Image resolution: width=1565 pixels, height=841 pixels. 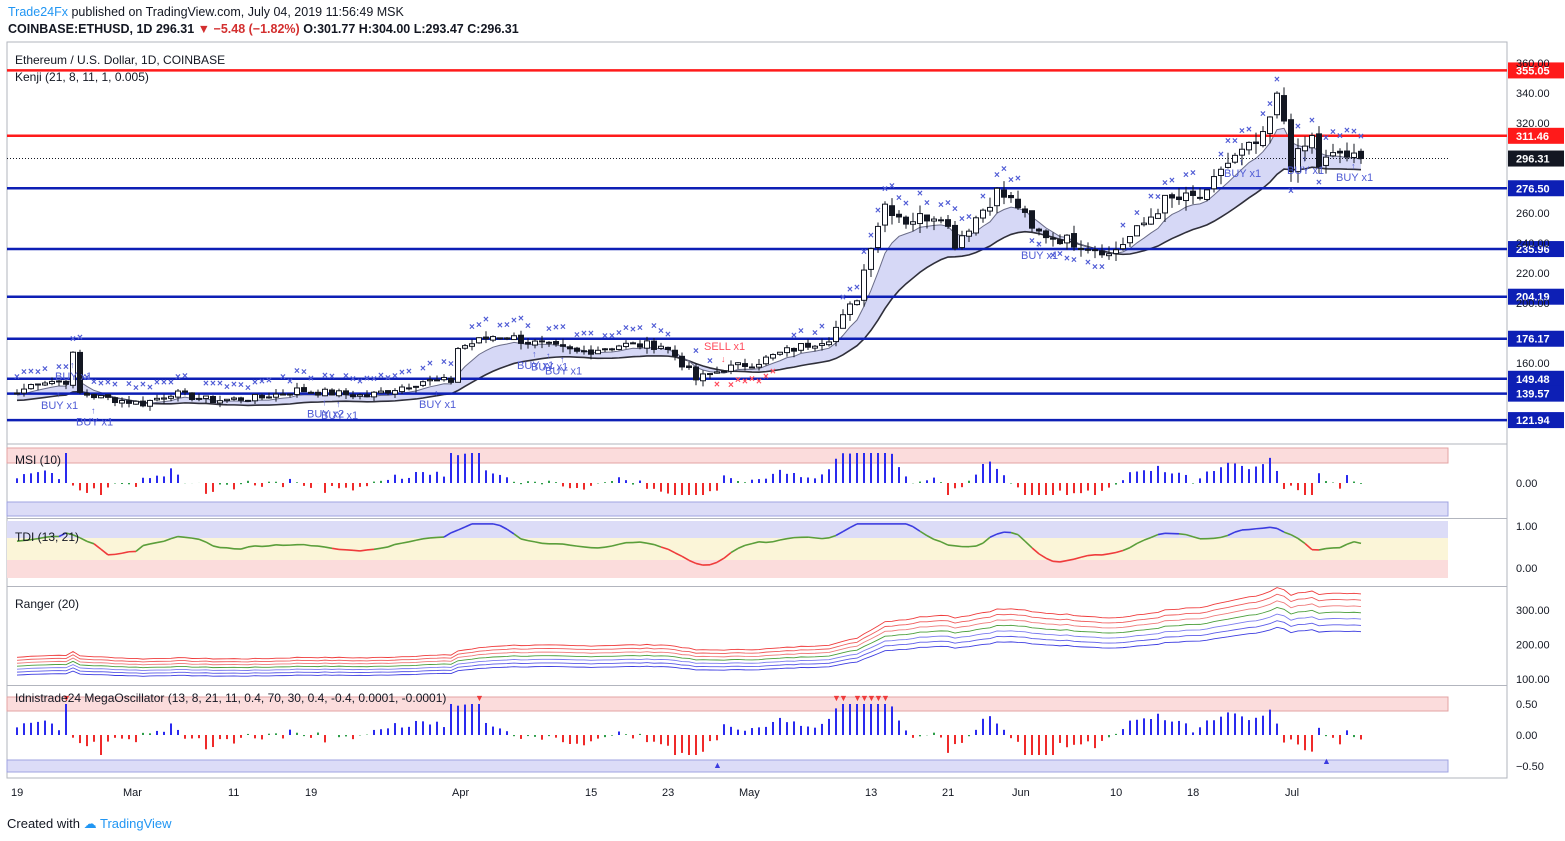 I want to click on level-price-label: 235.96, so click(x=1533, y=250).